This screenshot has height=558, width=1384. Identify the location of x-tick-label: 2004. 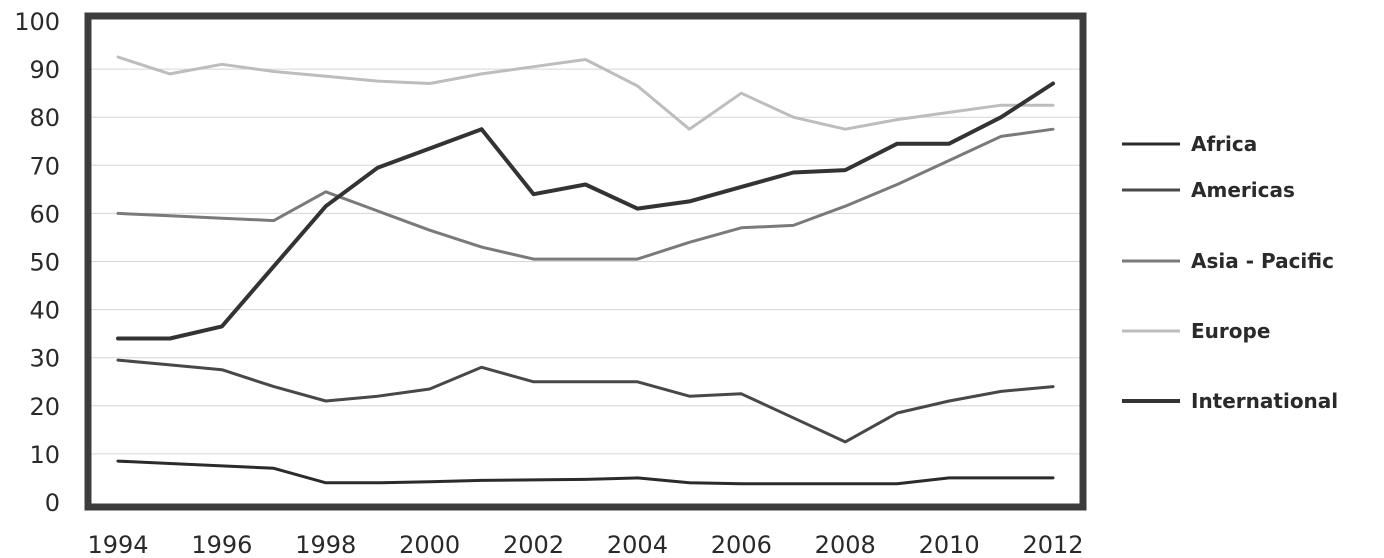
(637, 544).